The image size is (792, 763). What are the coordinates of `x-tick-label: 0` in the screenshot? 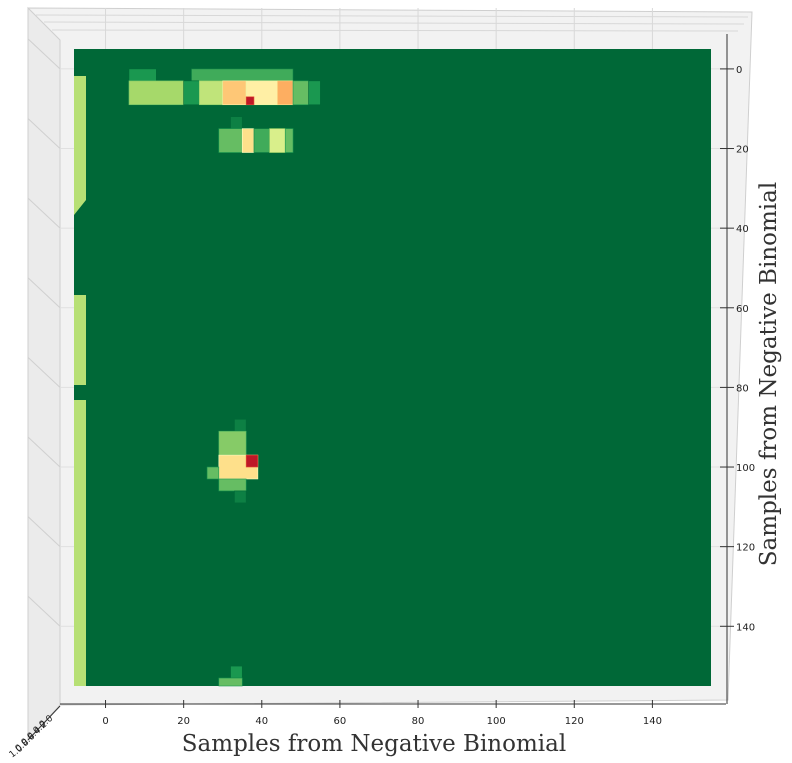 It's located at (105, 721).